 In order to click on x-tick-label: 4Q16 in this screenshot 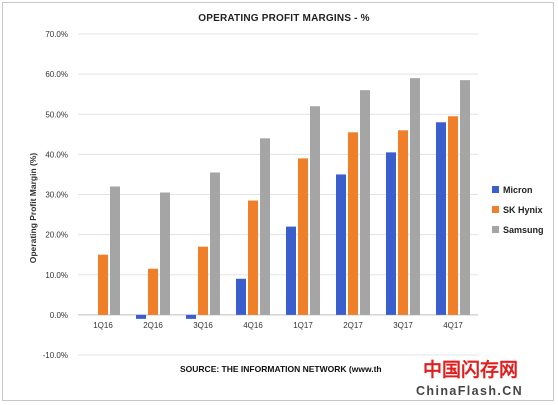, I will do `click(253, 325)`.